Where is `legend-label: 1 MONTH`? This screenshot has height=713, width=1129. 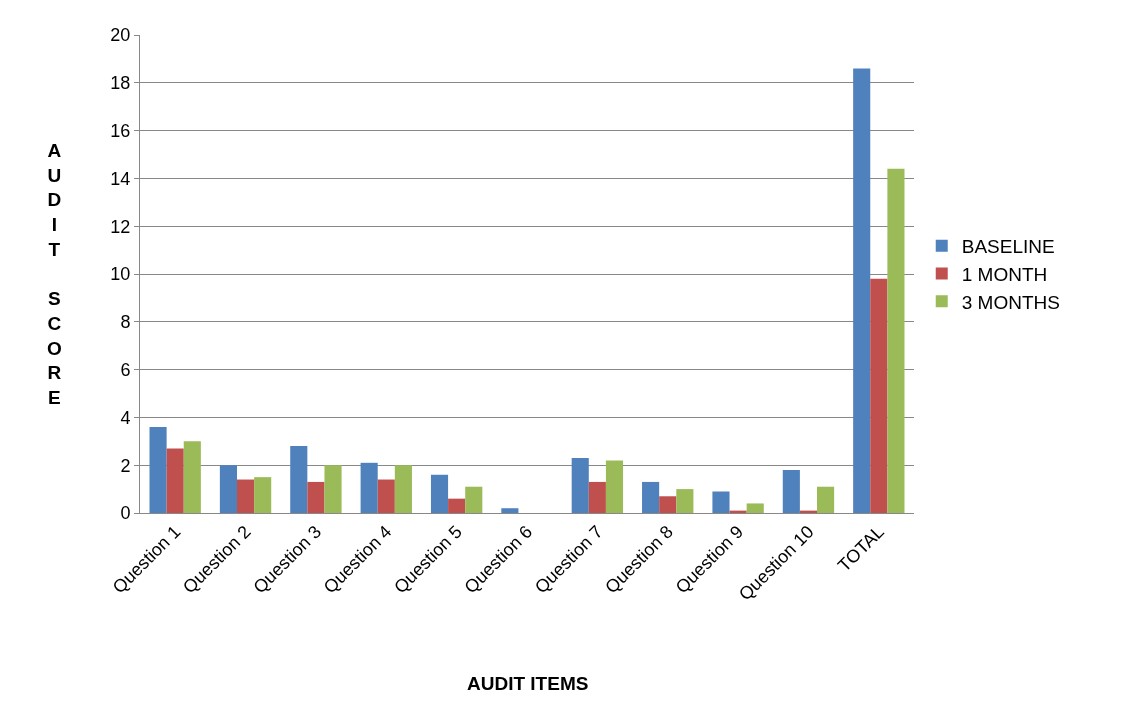
legend-label: 1 MONTH is located at coordinates (1004, 274).